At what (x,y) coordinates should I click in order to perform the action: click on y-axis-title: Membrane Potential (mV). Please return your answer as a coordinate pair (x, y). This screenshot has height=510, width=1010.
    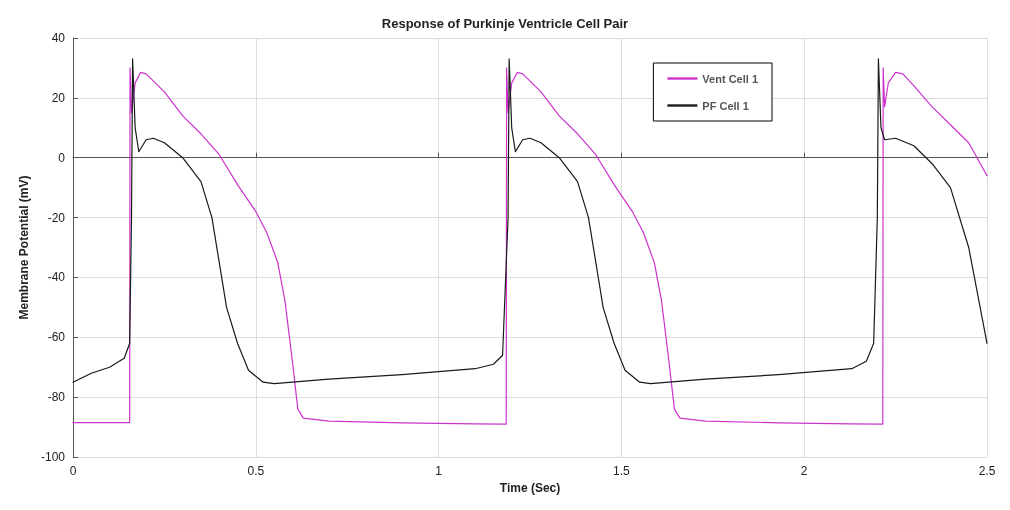
    Looking at the image, I should click on (24, 247).